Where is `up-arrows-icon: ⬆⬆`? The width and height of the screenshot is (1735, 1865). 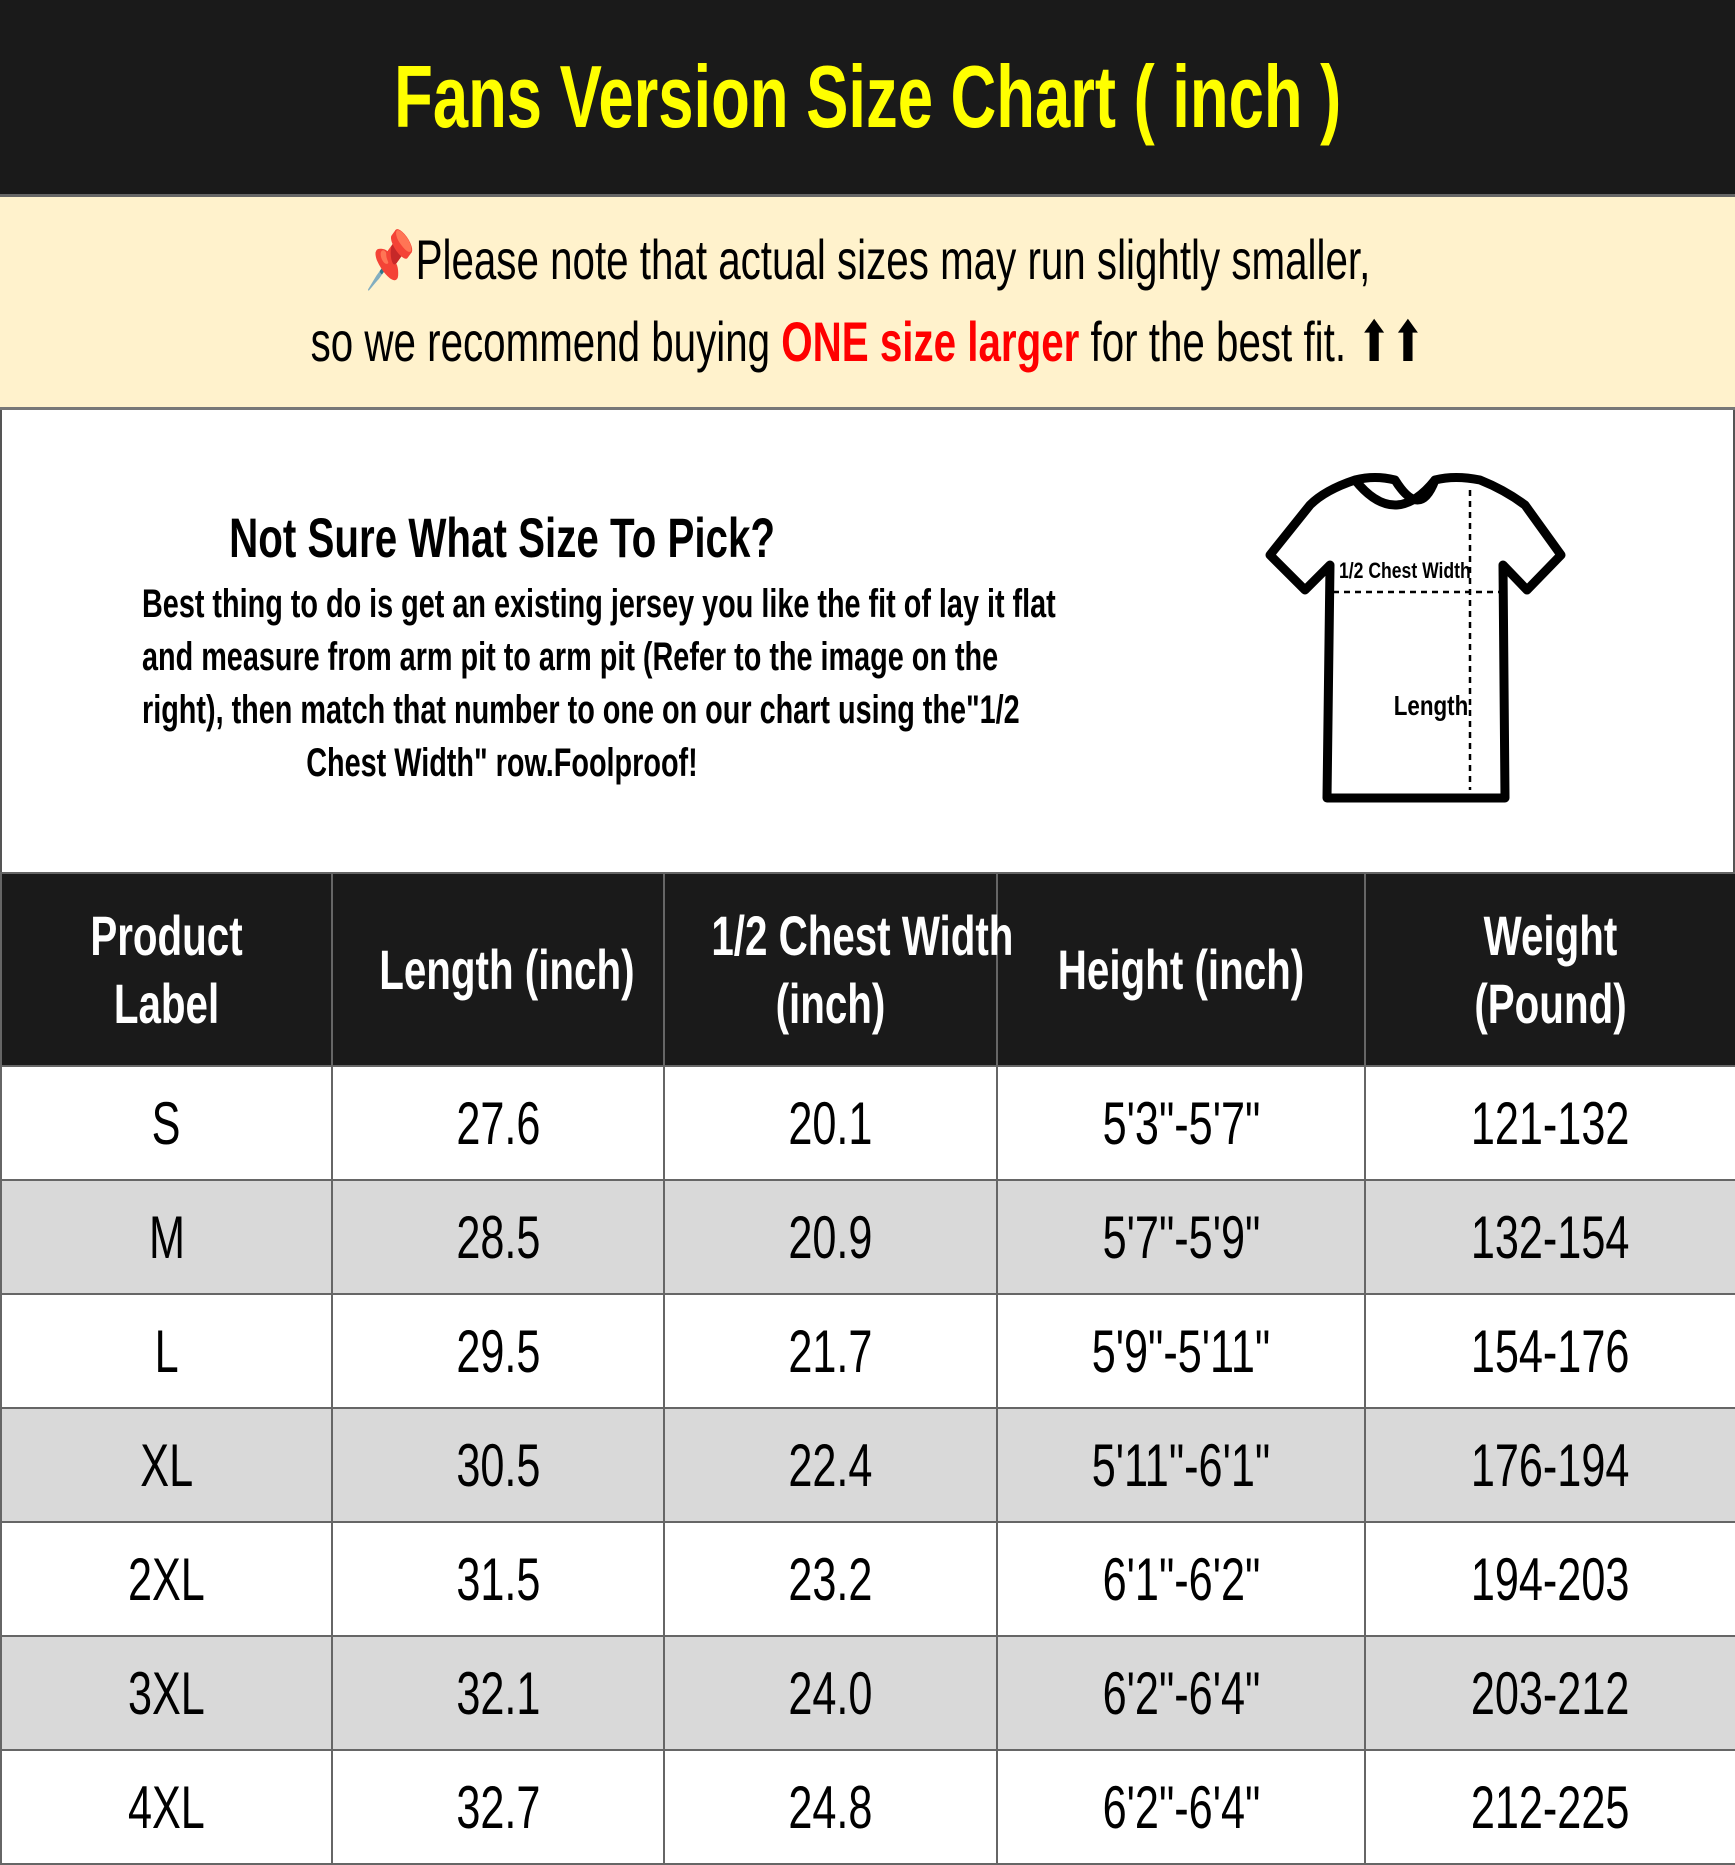
up-arrows-icon: ⬆⬆ is located at coordinates (1391, 341).